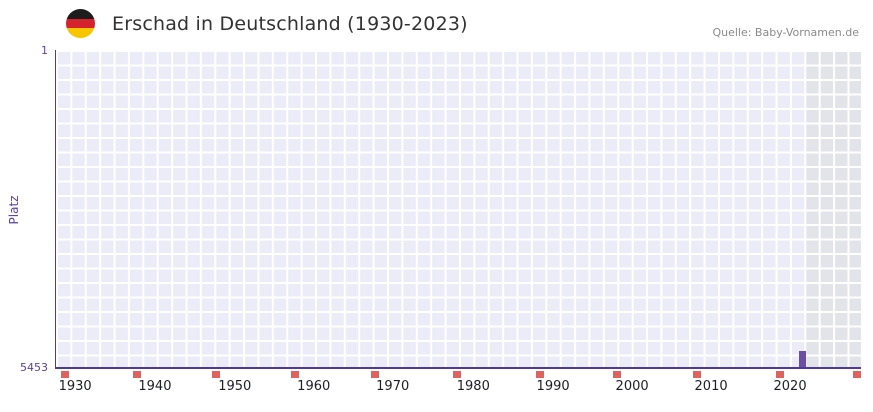 The image size is (873, 412). I want to click on y-axis-max-label: 1, so click(44, 50).